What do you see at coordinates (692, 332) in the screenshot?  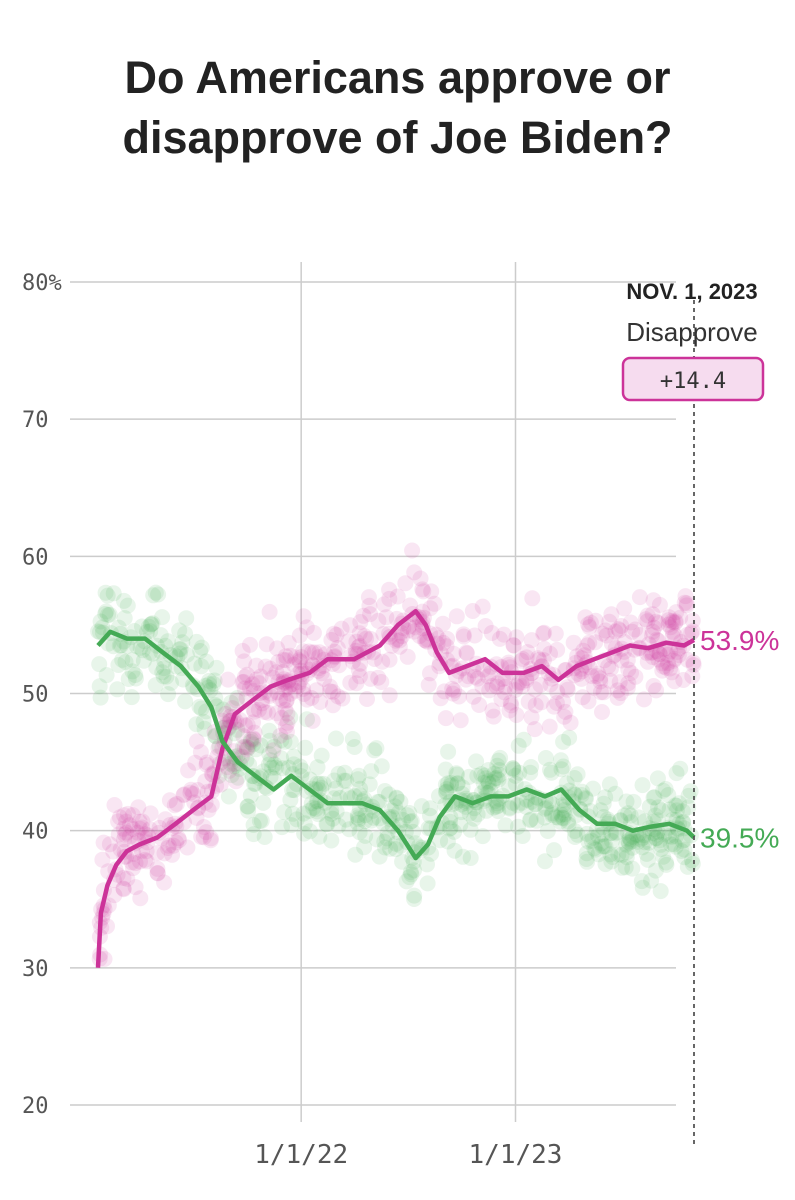 I see `annotation-label: Disapprove` at bounding box center [692, 332].